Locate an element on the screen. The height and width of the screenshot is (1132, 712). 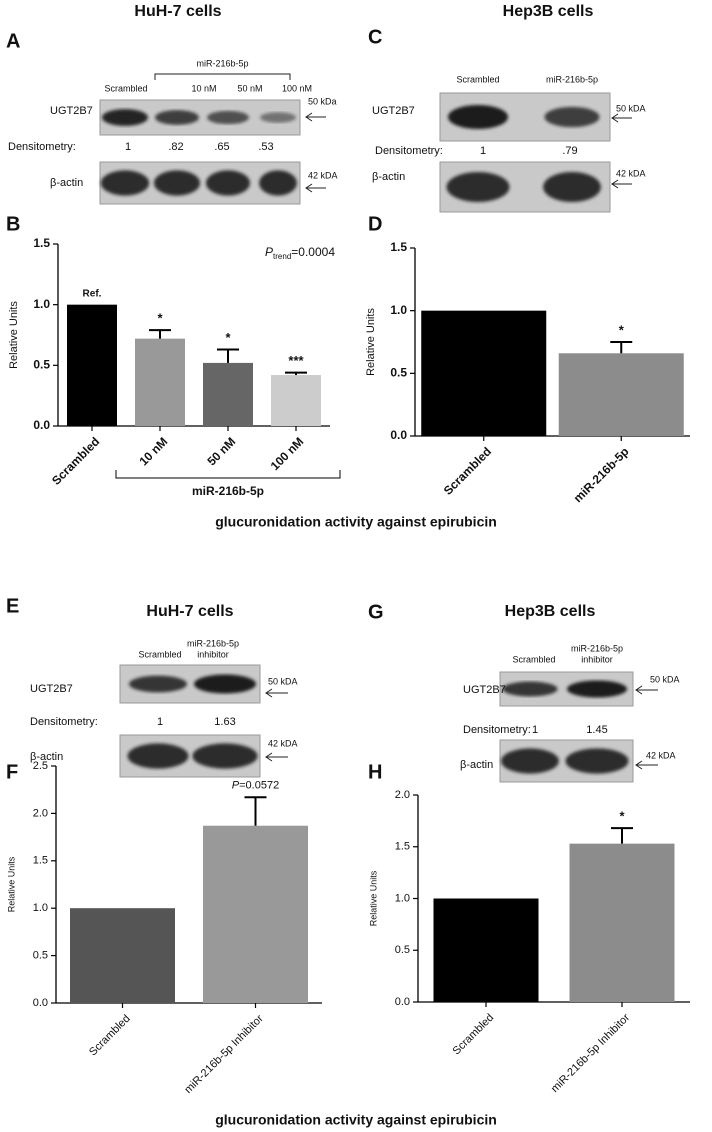
group-label: miR-216b-5p is located at coordinates (222, 63).